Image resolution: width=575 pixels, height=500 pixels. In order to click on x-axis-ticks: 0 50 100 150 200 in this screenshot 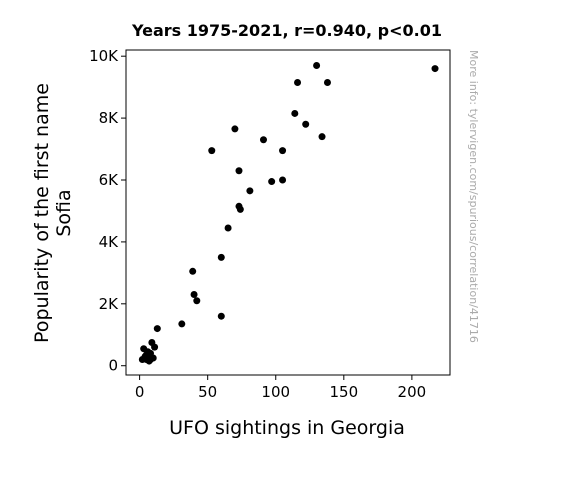, I will do `click(280, 388)`.